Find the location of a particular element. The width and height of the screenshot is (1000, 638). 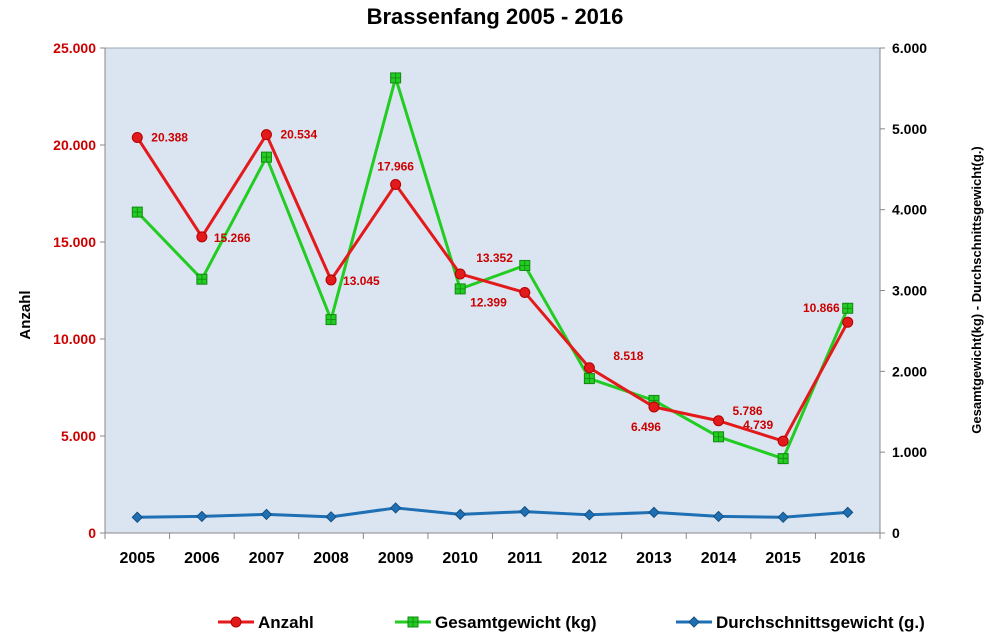

x-tick-label: 2008 is located at coordinates (331, 558).